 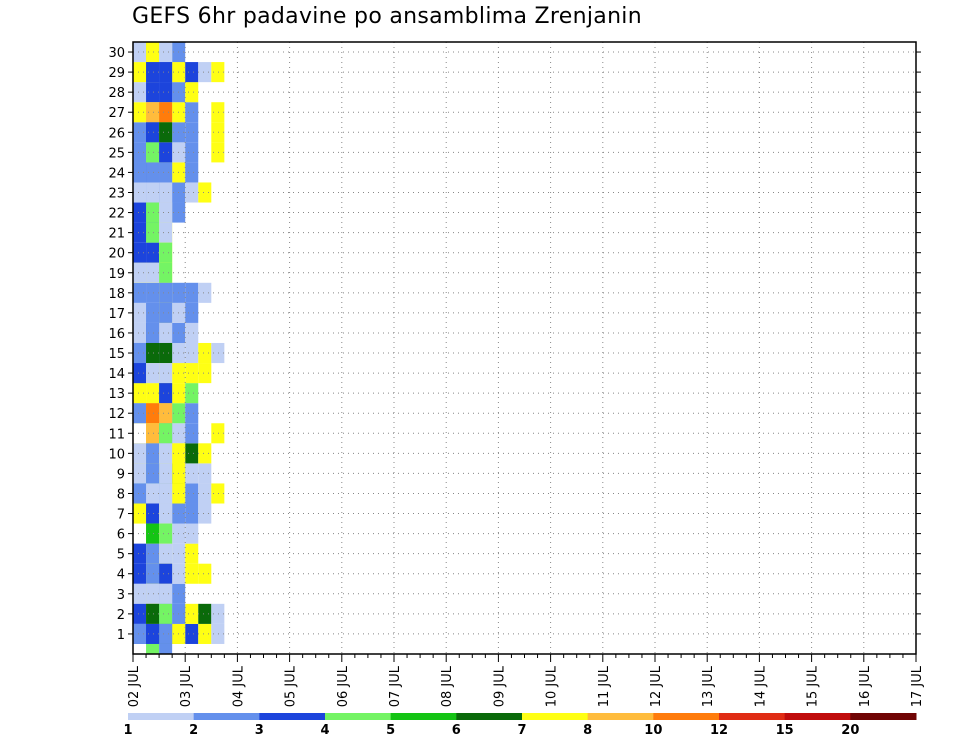 What do you see at coordinates (116, 214) in the screenshot?
I see `y-tick-label: 22` at bounding box center [116, 214].